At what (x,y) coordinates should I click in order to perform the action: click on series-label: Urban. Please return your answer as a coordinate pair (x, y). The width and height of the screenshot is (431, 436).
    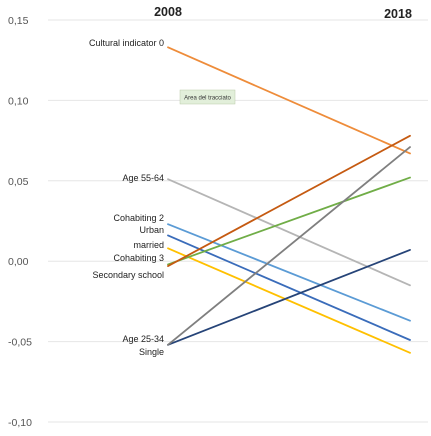
    Looking at the image, I should click on (151, 230).